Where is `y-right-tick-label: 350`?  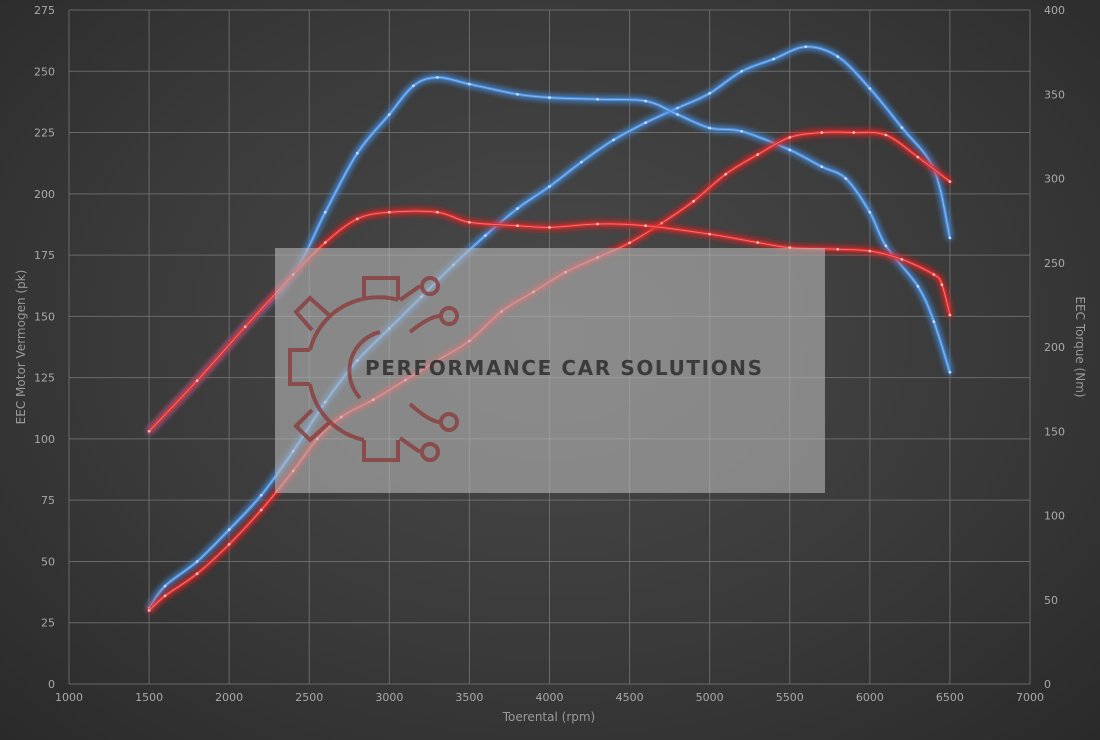 y-right-tick-label: 350 is located at coordinates (1054, 94).